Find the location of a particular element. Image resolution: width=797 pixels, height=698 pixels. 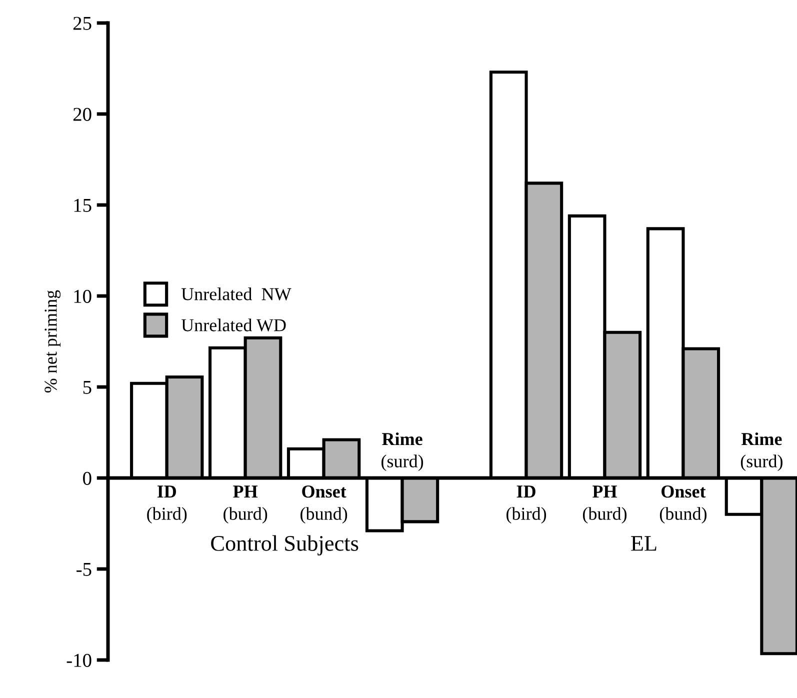

y-tick-label: 25 is located at coordinates (82, 23).